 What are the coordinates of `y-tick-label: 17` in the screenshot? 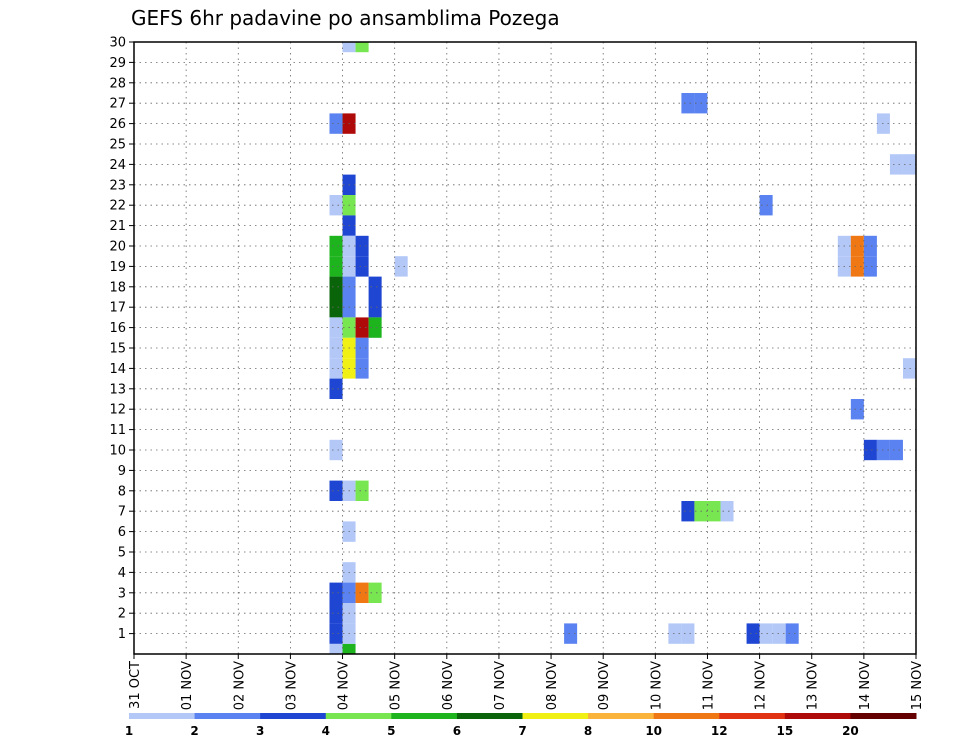 It's located at (117, 308).